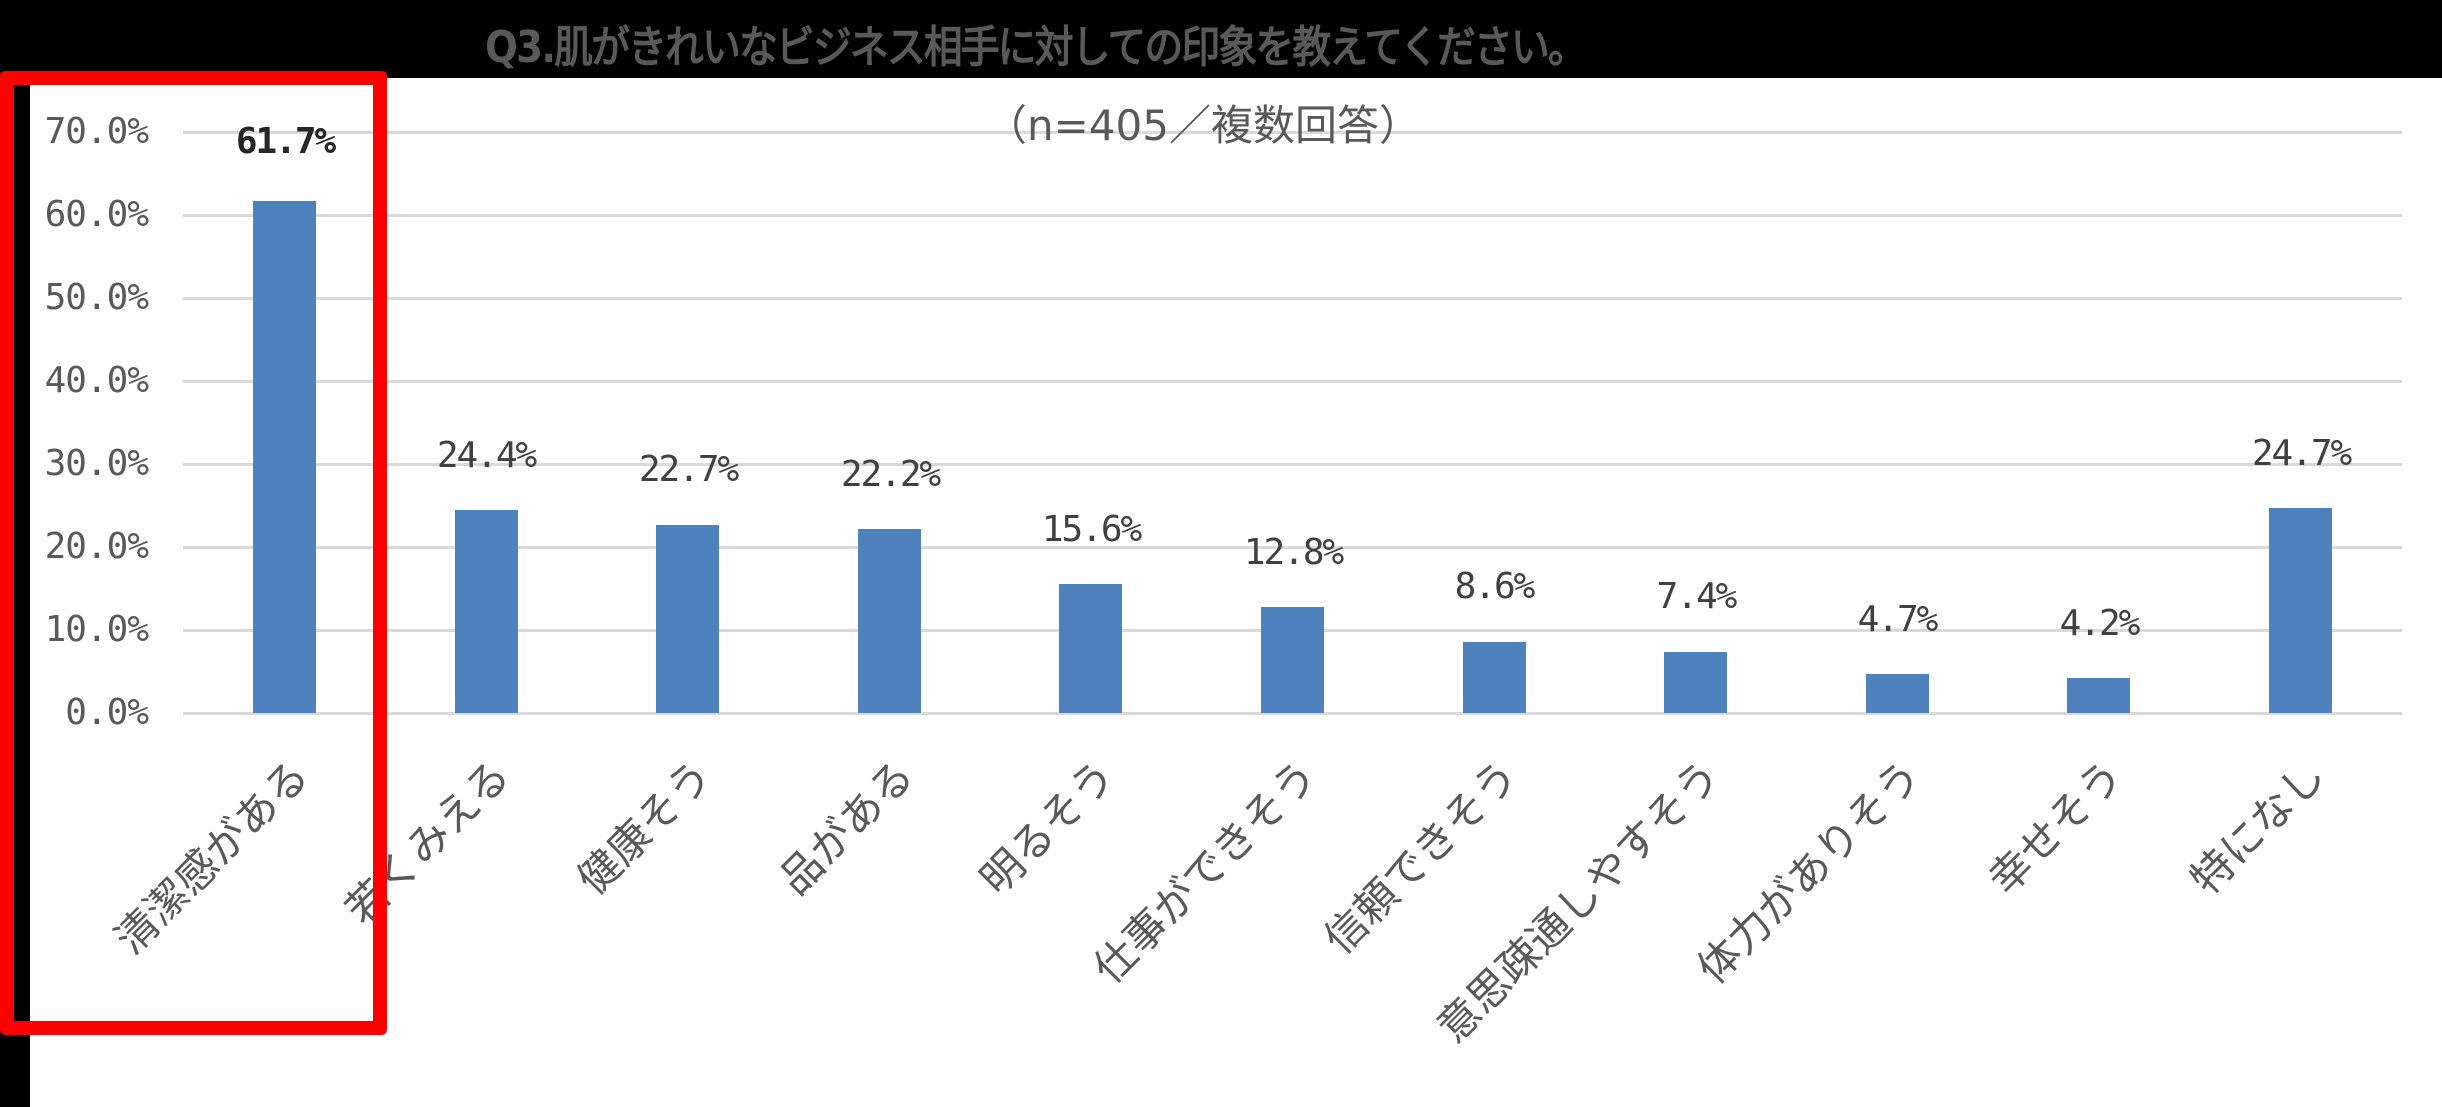 The height and width of the screenshot is (1107, 2442). I want to click on y-tick-label: 0.0%, so click(107, 712).